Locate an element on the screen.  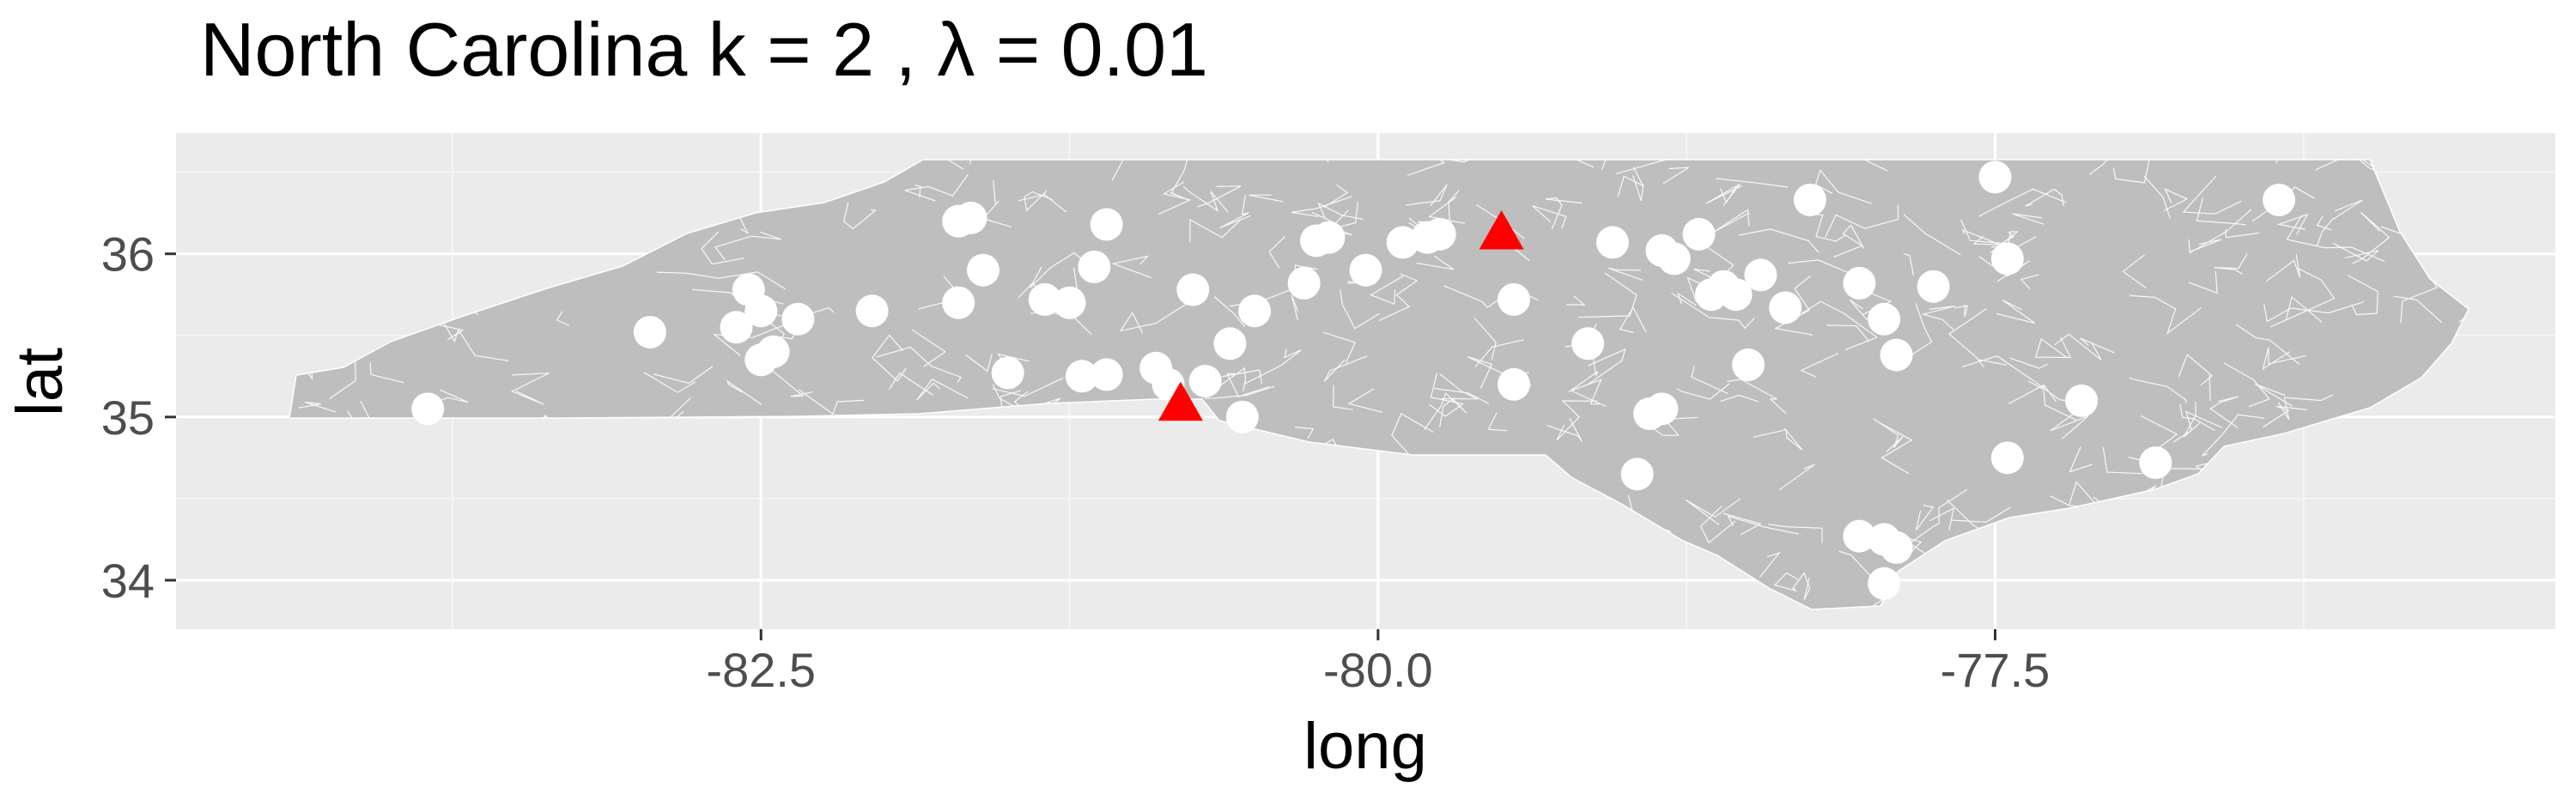
x-tick-label: -80.0 is located at coordinates (1378, 670).